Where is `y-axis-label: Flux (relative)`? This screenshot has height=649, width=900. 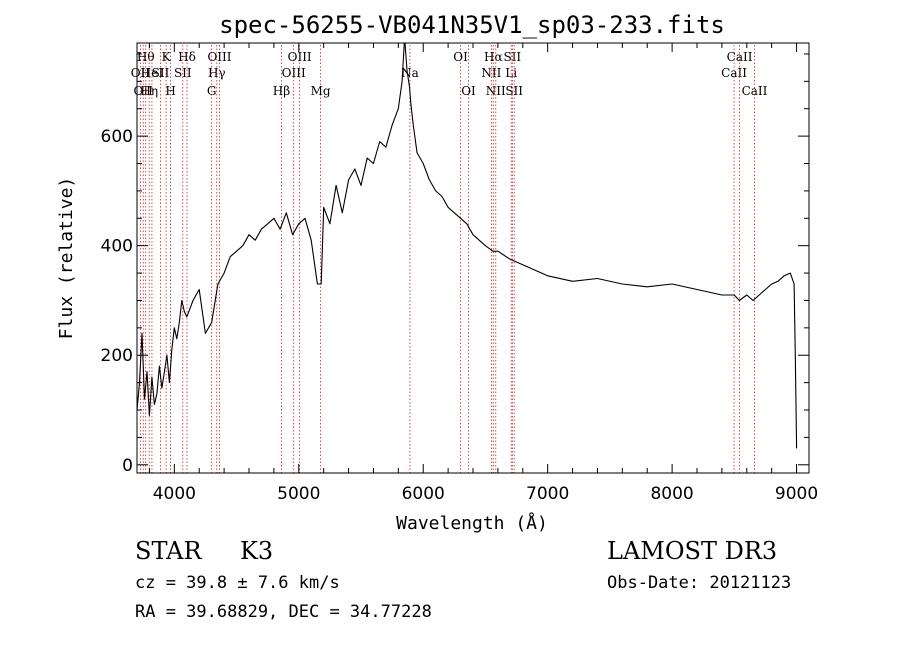
y-axis-label: Flux (relative) is located at coordinates (66, 258).